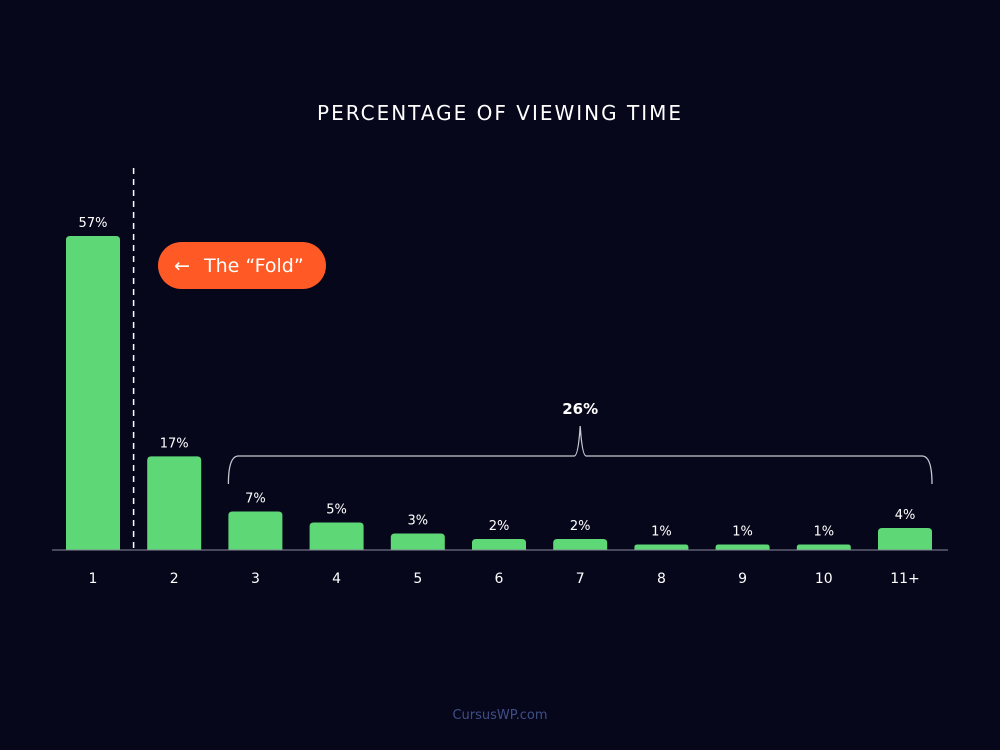 The width and height of the screenshot is (1000, 750). What do you see at coordinates (742, 579) in the screenshot?
I see `x-tick-label-9: 9` at bounding box center [742, 579].